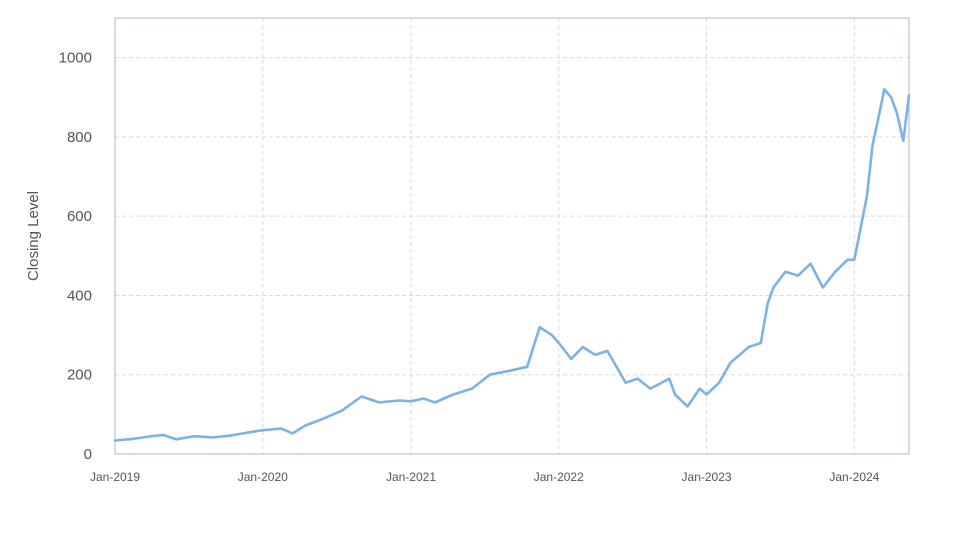 This screenshot has width=974, height=547. I want to click on x-tick-label: Jan-2022, so click(559, 477).